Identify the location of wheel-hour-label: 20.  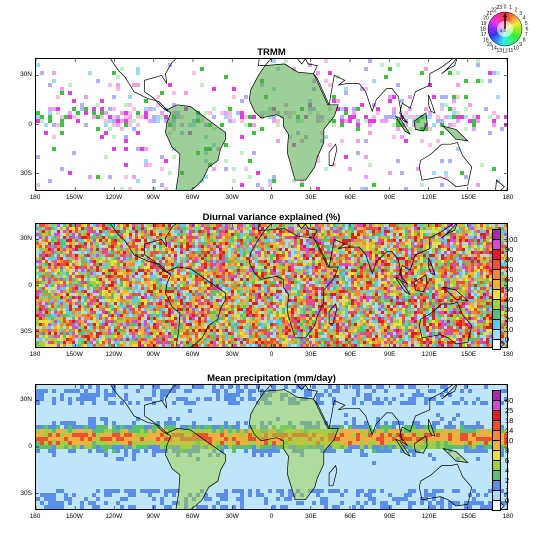
(486, 19).